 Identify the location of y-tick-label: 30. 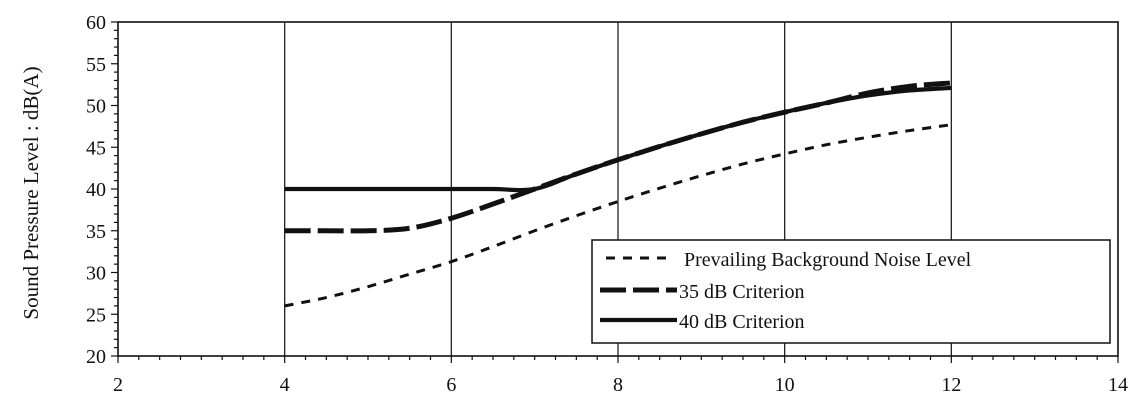
(96, 274).